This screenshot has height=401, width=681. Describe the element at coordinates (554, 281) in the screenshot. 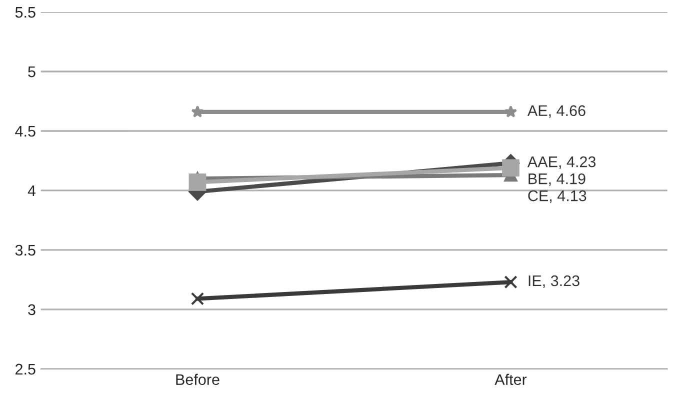

I see `data-label: IE, 3.23` at that location.